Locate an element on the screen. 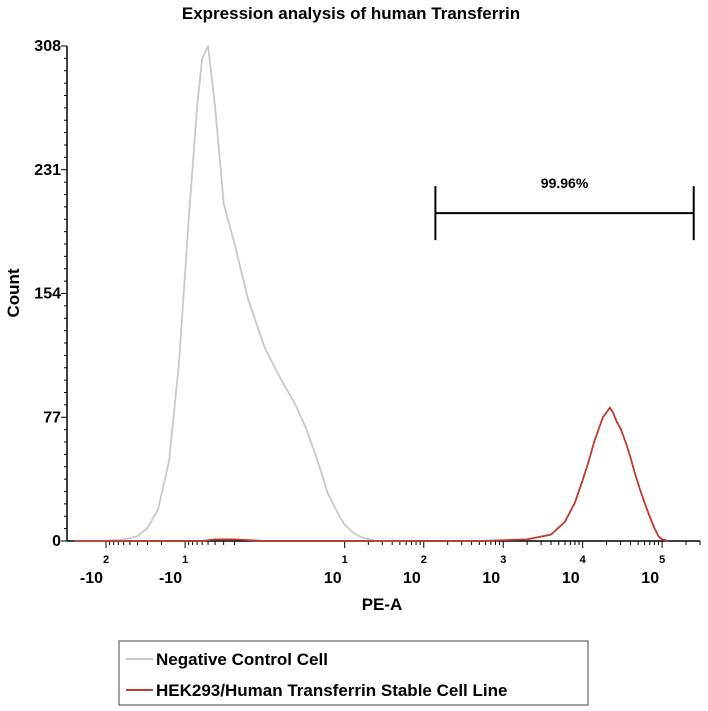 The height and width of the screenshot is (711, 708). y-tick-label: 154 is located at coordinates (47, 294).